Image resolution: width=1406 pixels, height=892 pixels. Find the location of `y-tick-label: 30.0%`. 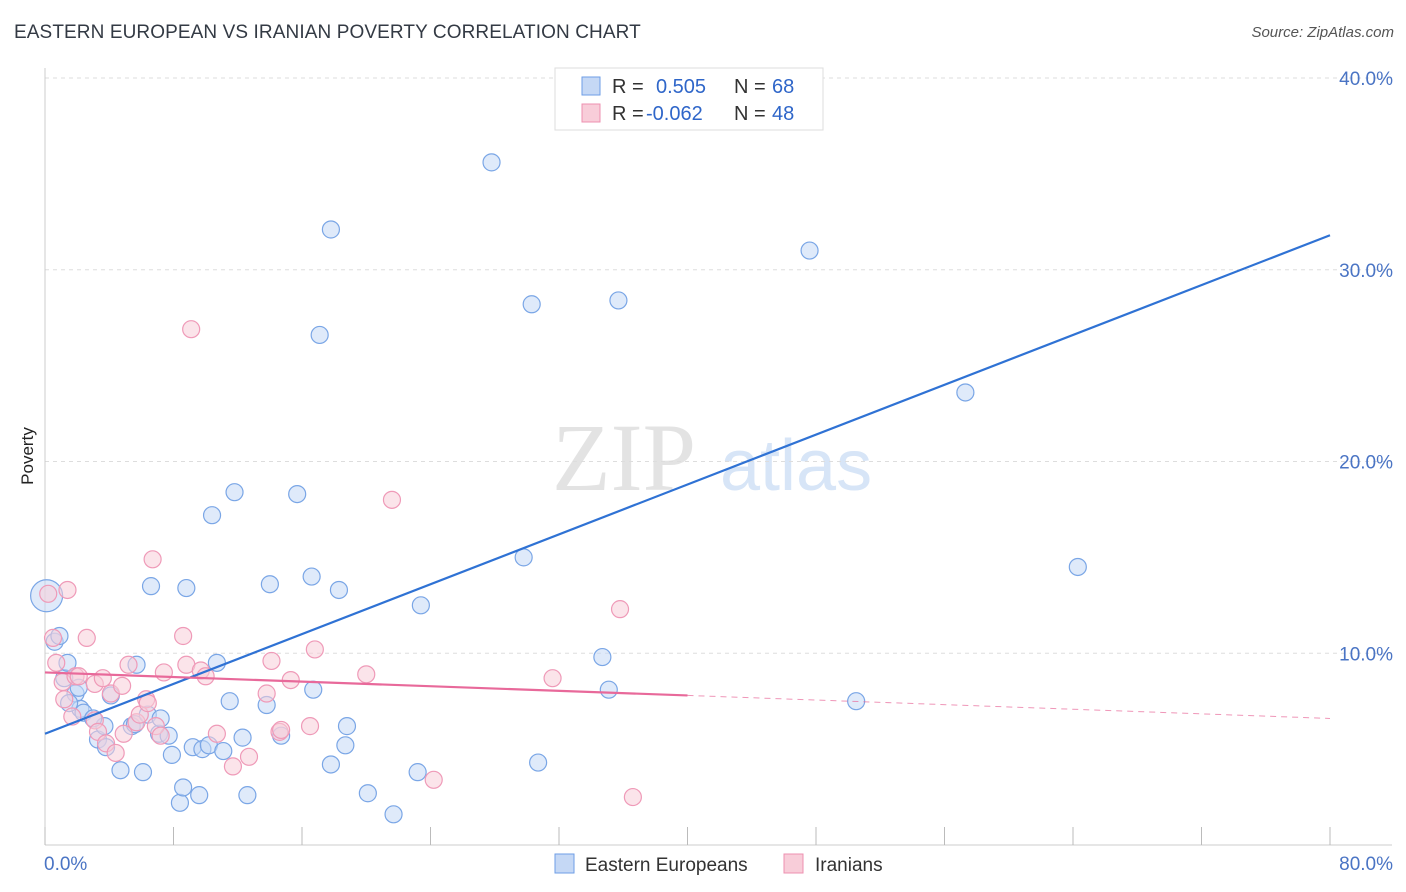

y-tick-label: 30.0% is located at coordinates (1366, 271).